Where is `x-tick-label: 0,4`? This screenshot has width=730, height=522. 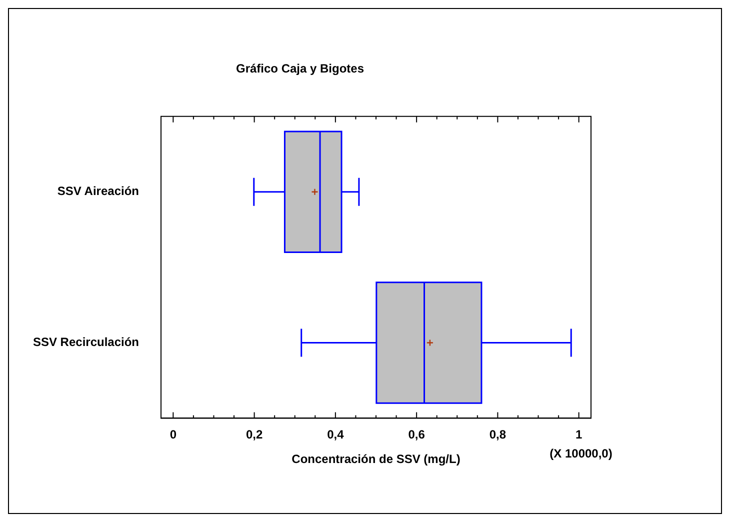
x-tick-label: 0,4 is located at coordinates (335, 435).